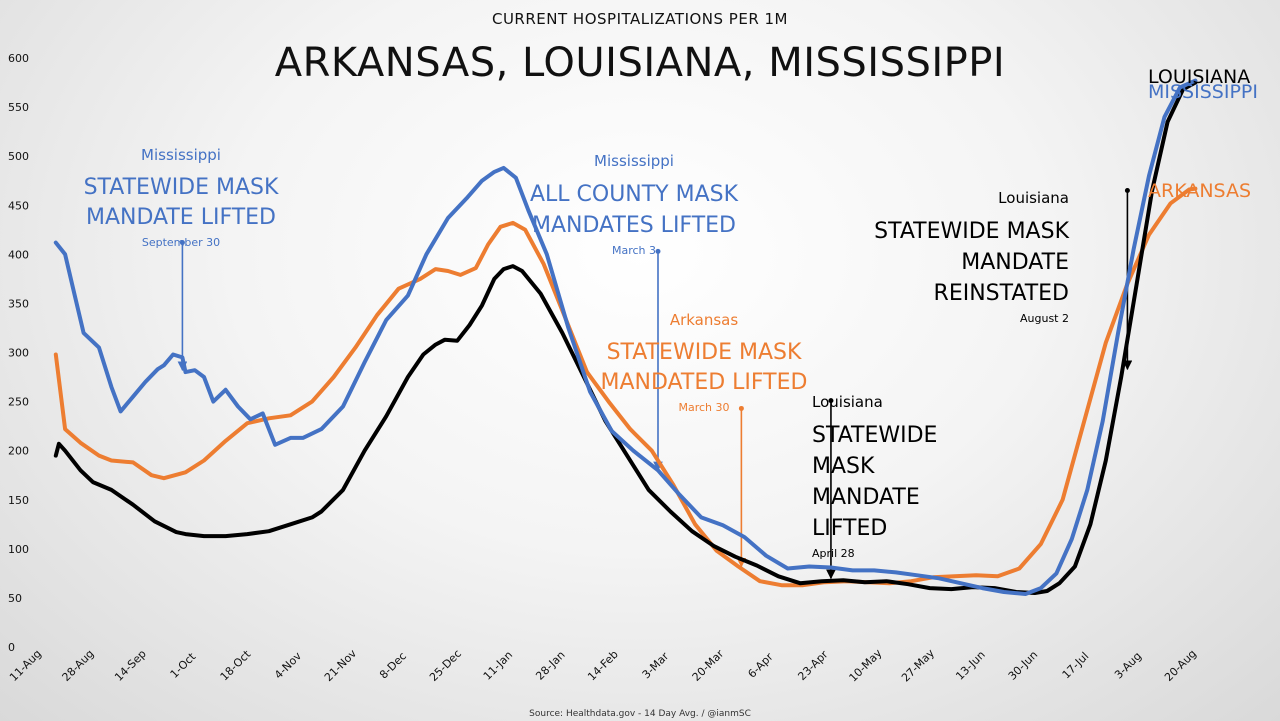  Describe the element at coordinates (849, 528) in the screenshot. I see `annotation-text: LIFTED` at that location.